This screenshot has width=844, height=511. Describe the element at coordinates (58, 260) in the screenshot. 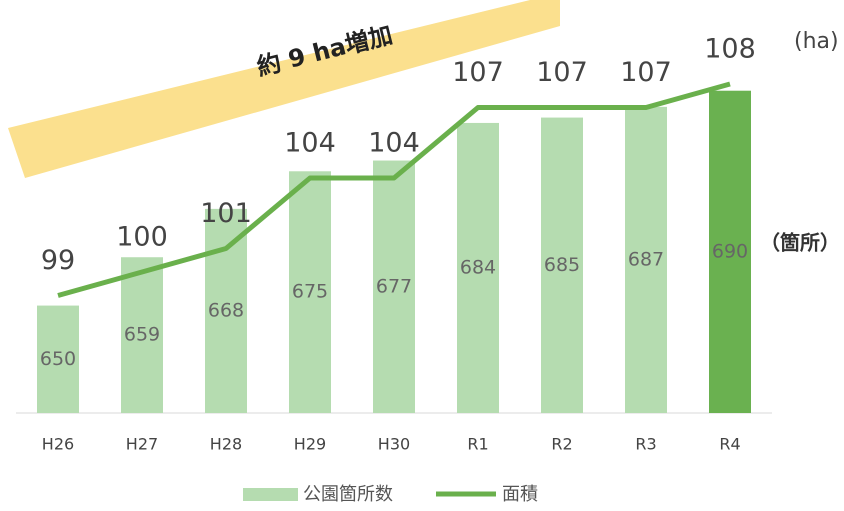

I see `line-value-label: 99` at that location.